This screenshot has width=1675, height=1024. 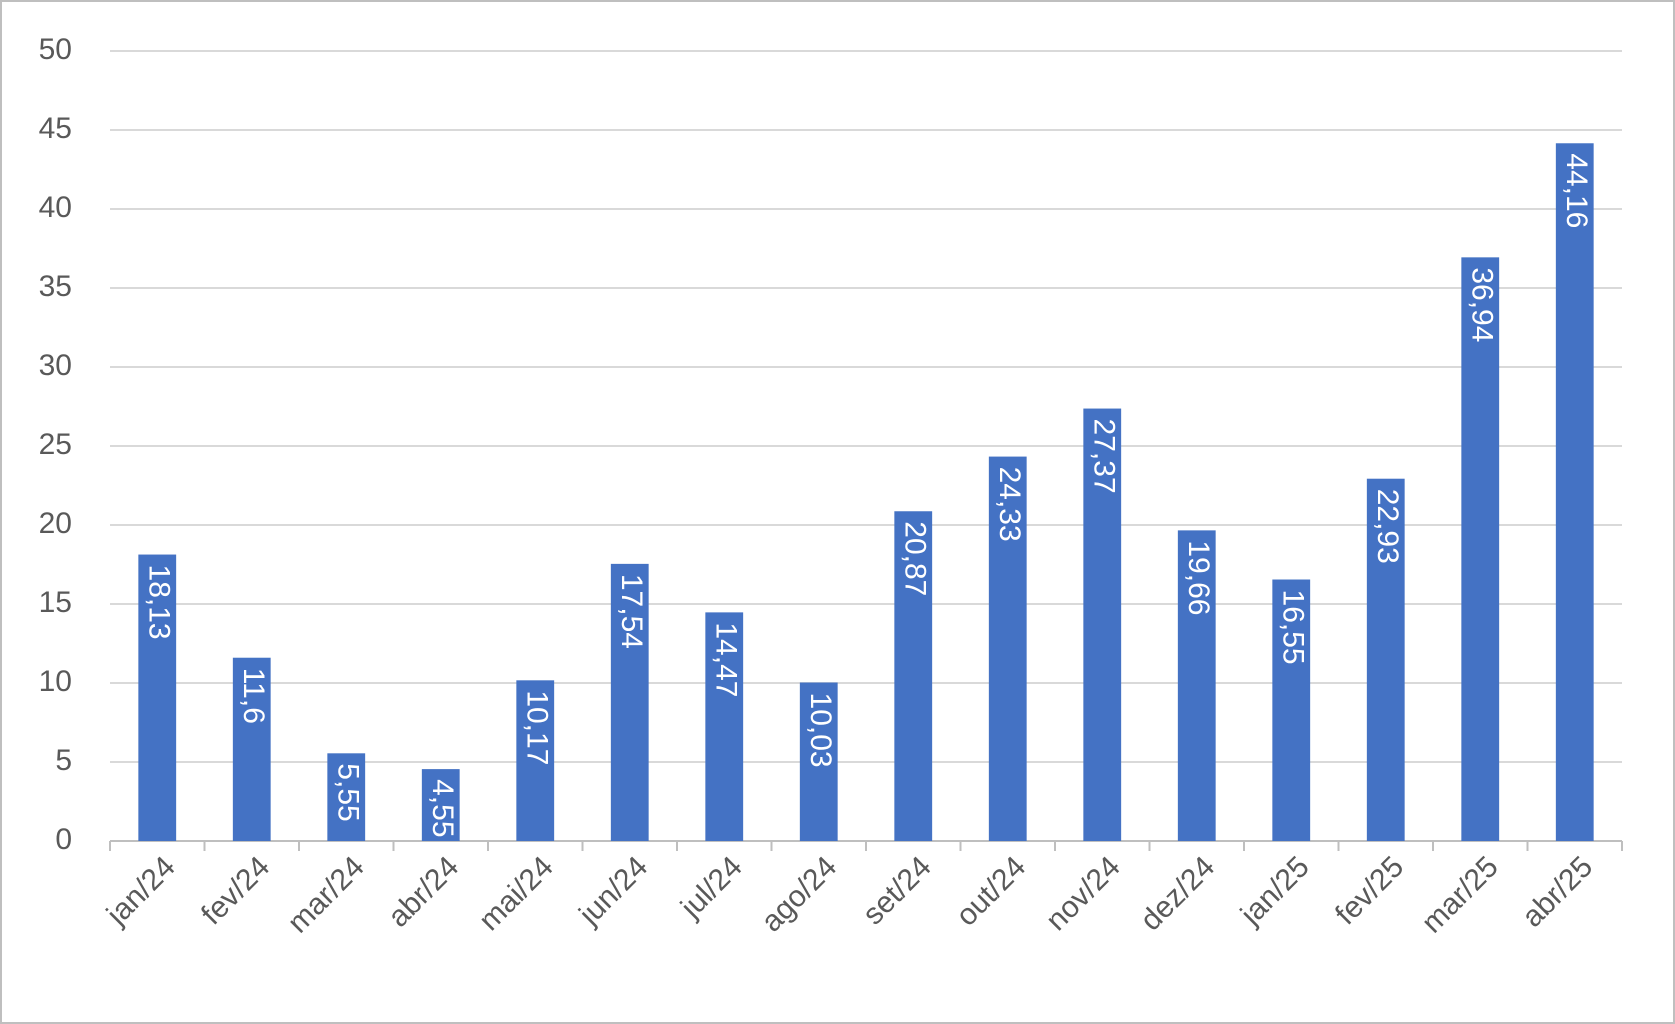 What do you see at coordinates (347, 792) in the screenshot?
I see `value-label: 5,55` at bounding box center [347, 792].